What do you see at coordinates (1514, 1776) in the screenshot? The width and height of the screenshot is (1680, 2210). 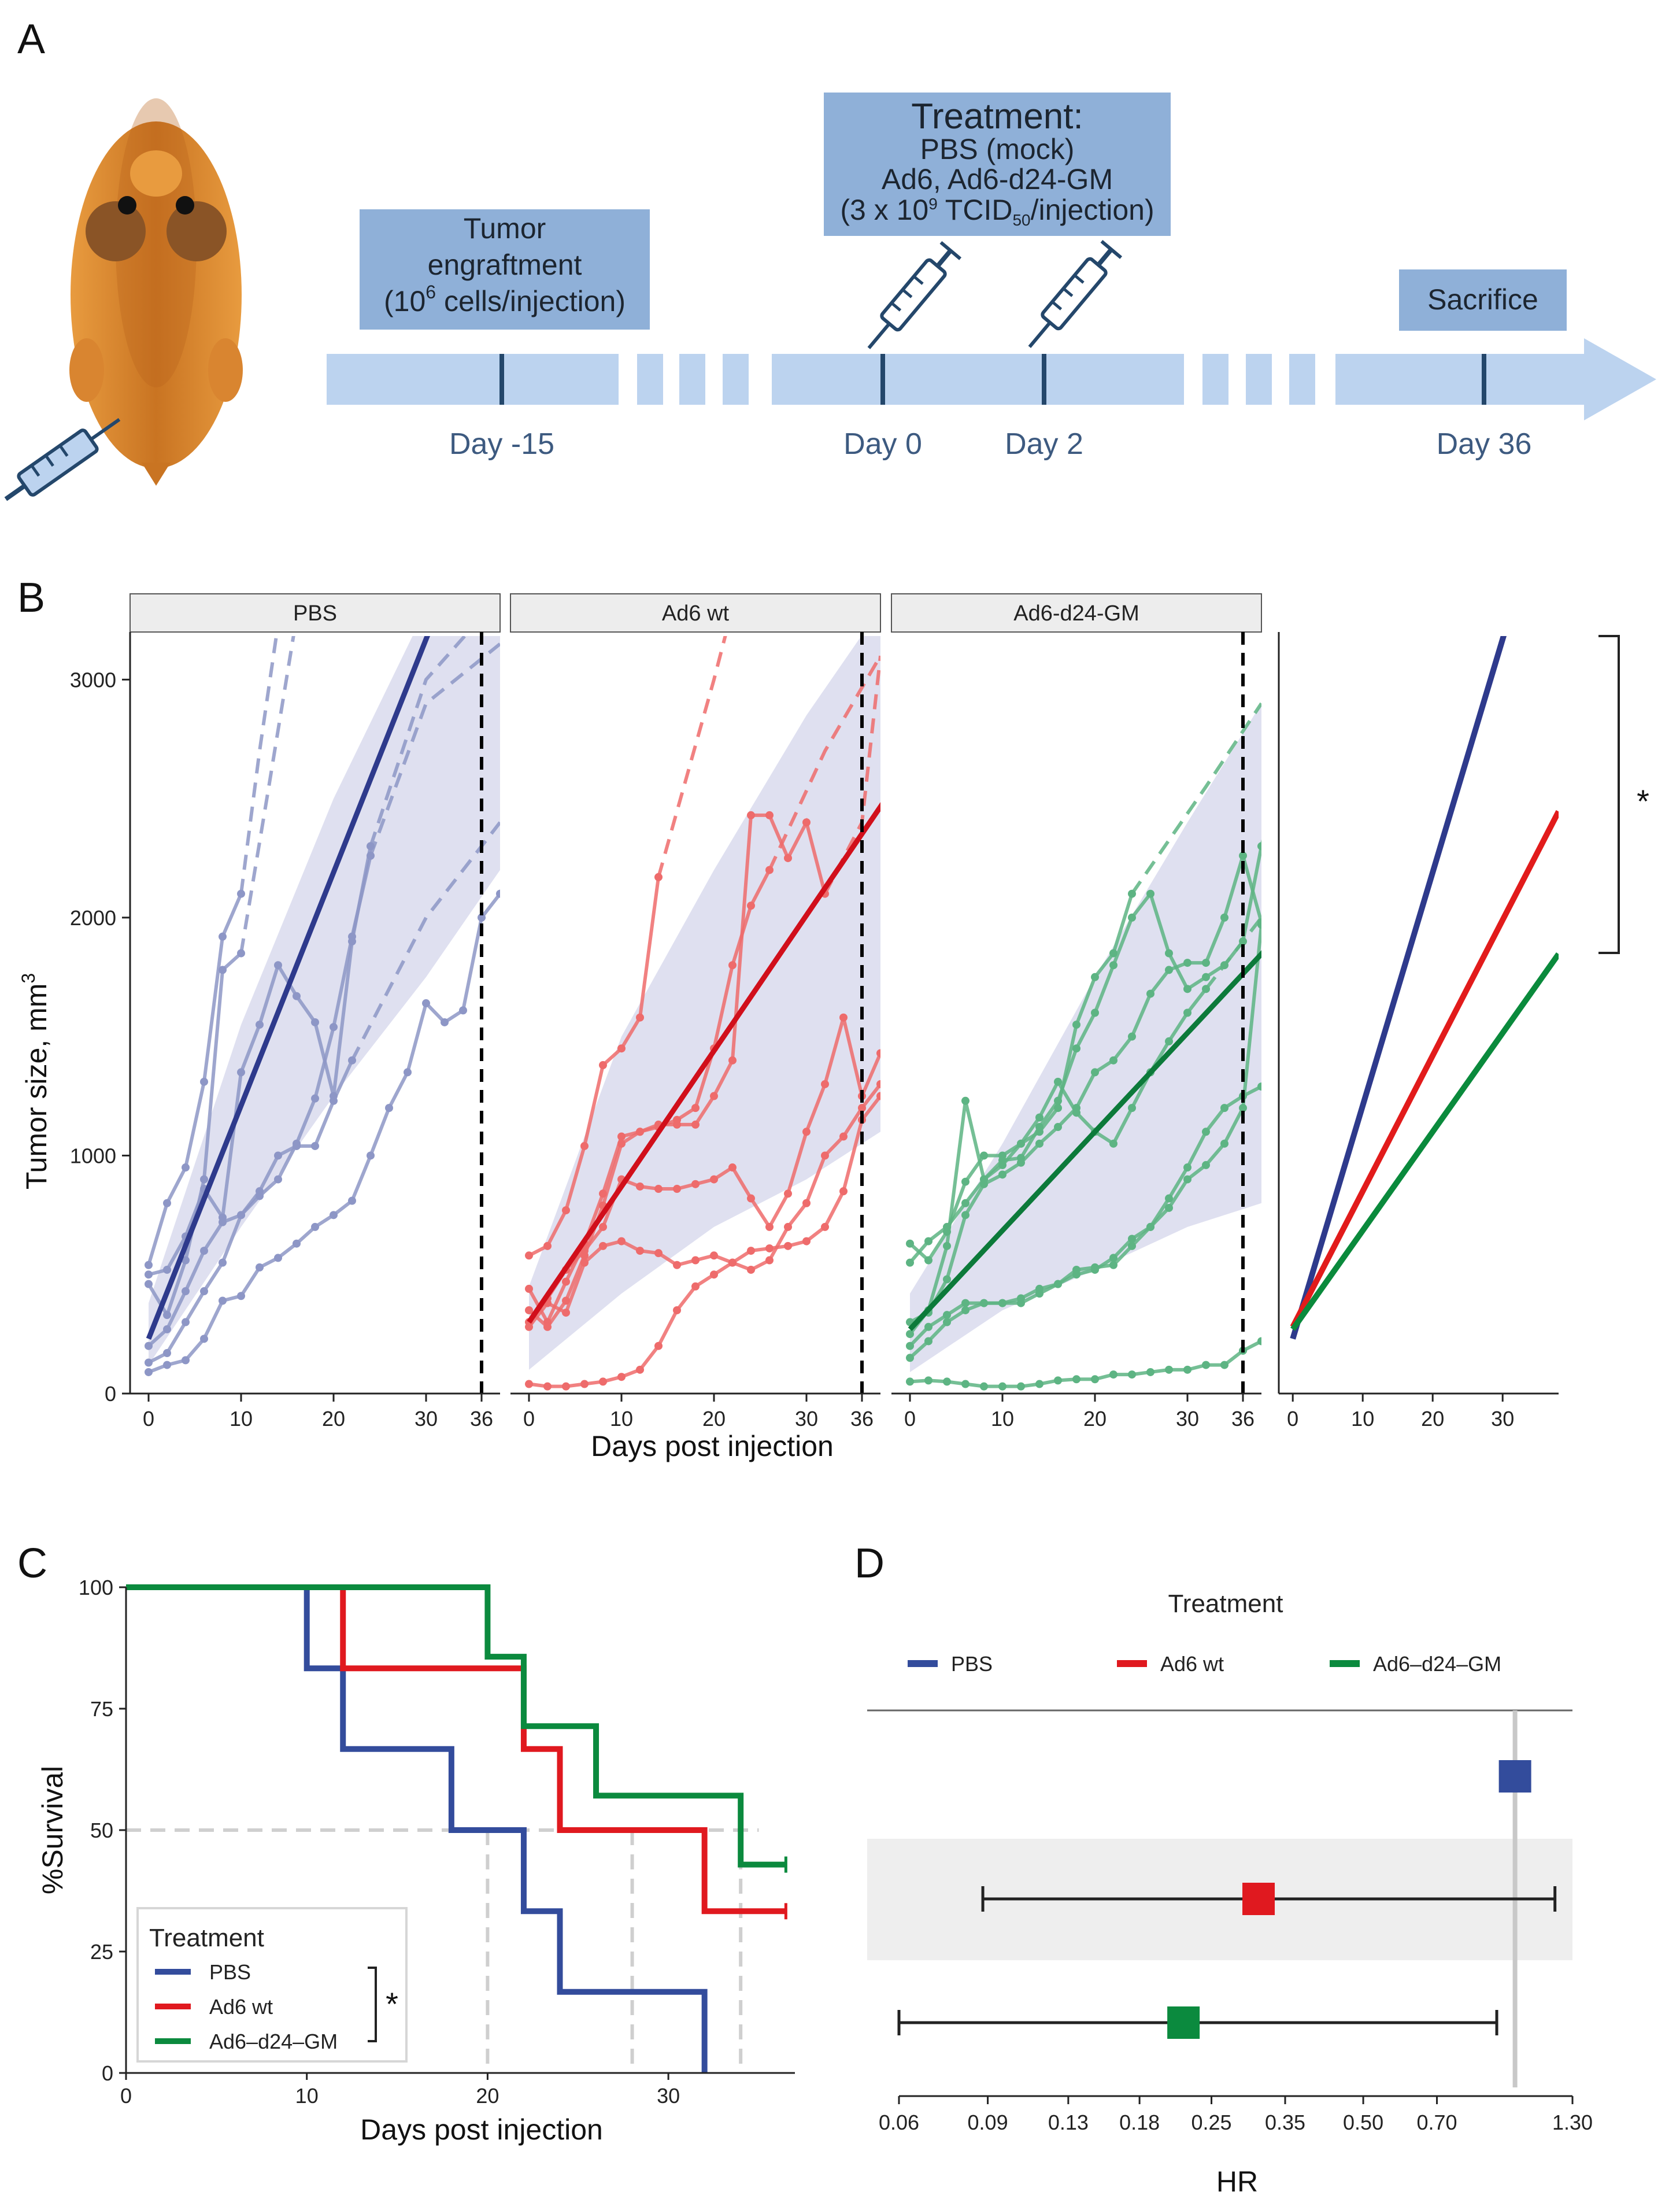 I see `forest-estimate-pbs` at bounding box center [1514, 1776].